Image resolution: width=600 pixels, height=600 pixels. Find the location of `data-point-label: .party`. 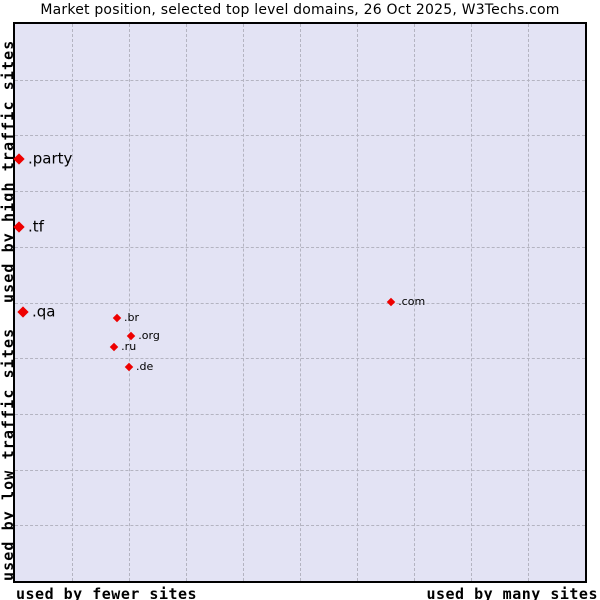

data-point-label: .party is located at coordinates (50, 158).